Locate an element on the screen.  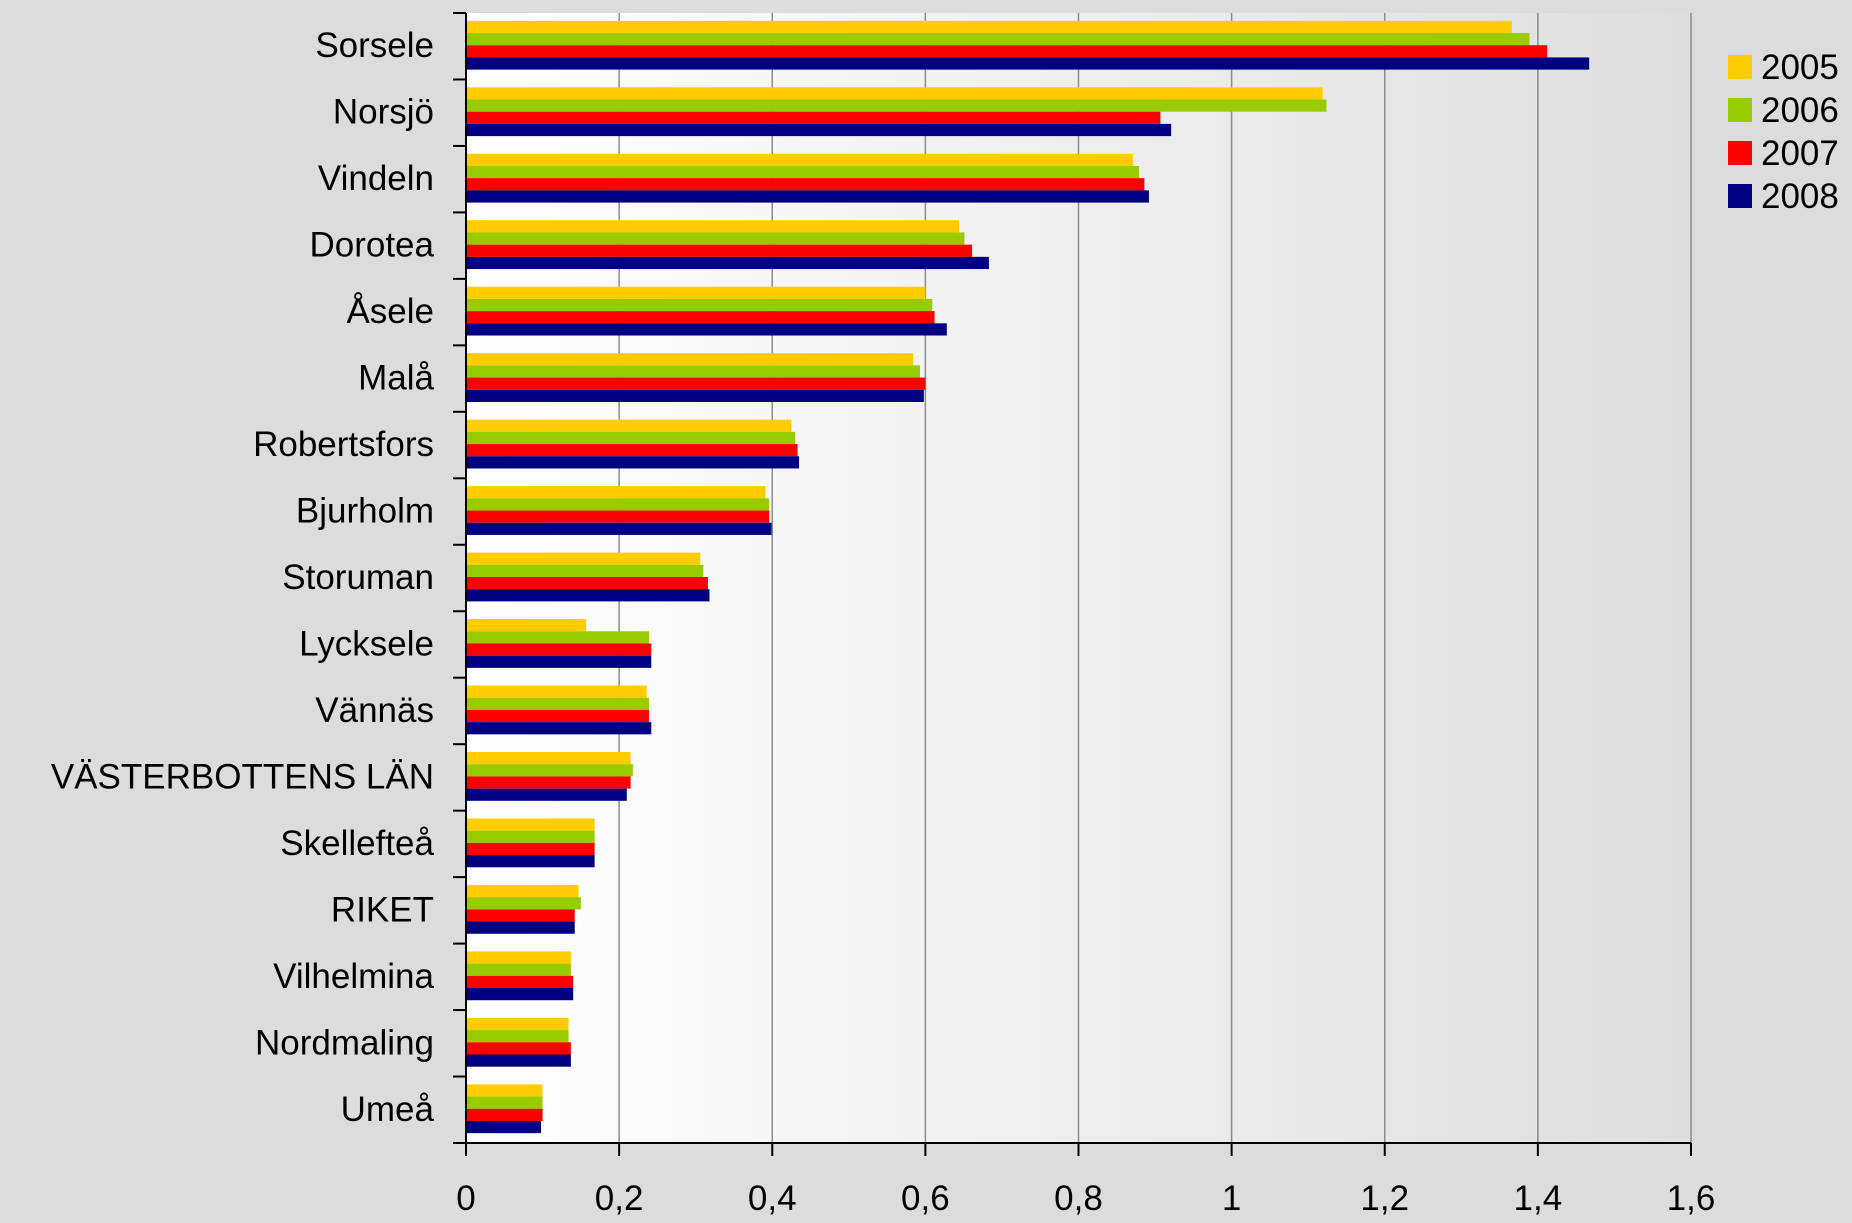
x-tick-label: 1,2 is located at coordinates (1384, 1198).